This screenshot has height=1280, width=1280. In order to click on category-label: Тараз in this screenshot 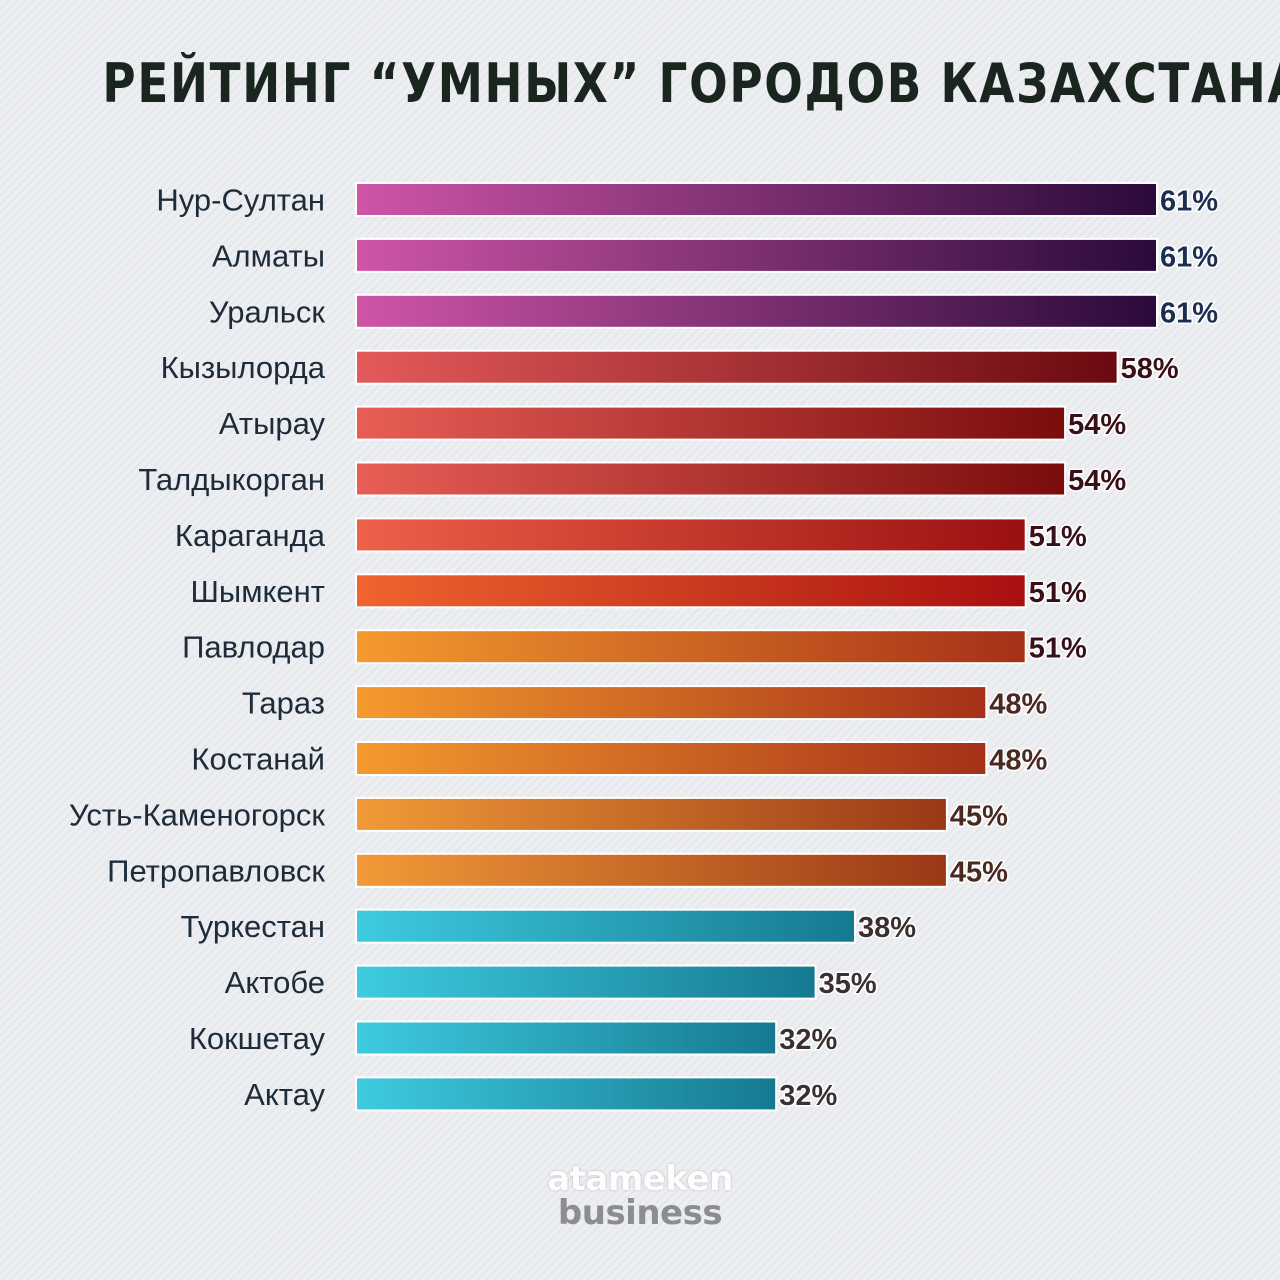, I will do `click(283, 703)`.